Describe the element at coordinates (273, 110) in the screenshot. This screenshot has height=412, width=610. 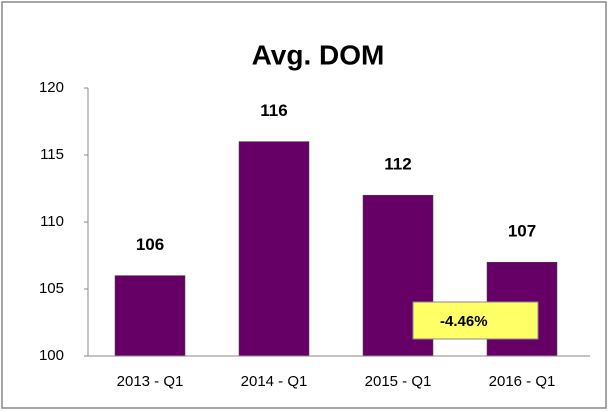
I see `data-label: 116` at that location.